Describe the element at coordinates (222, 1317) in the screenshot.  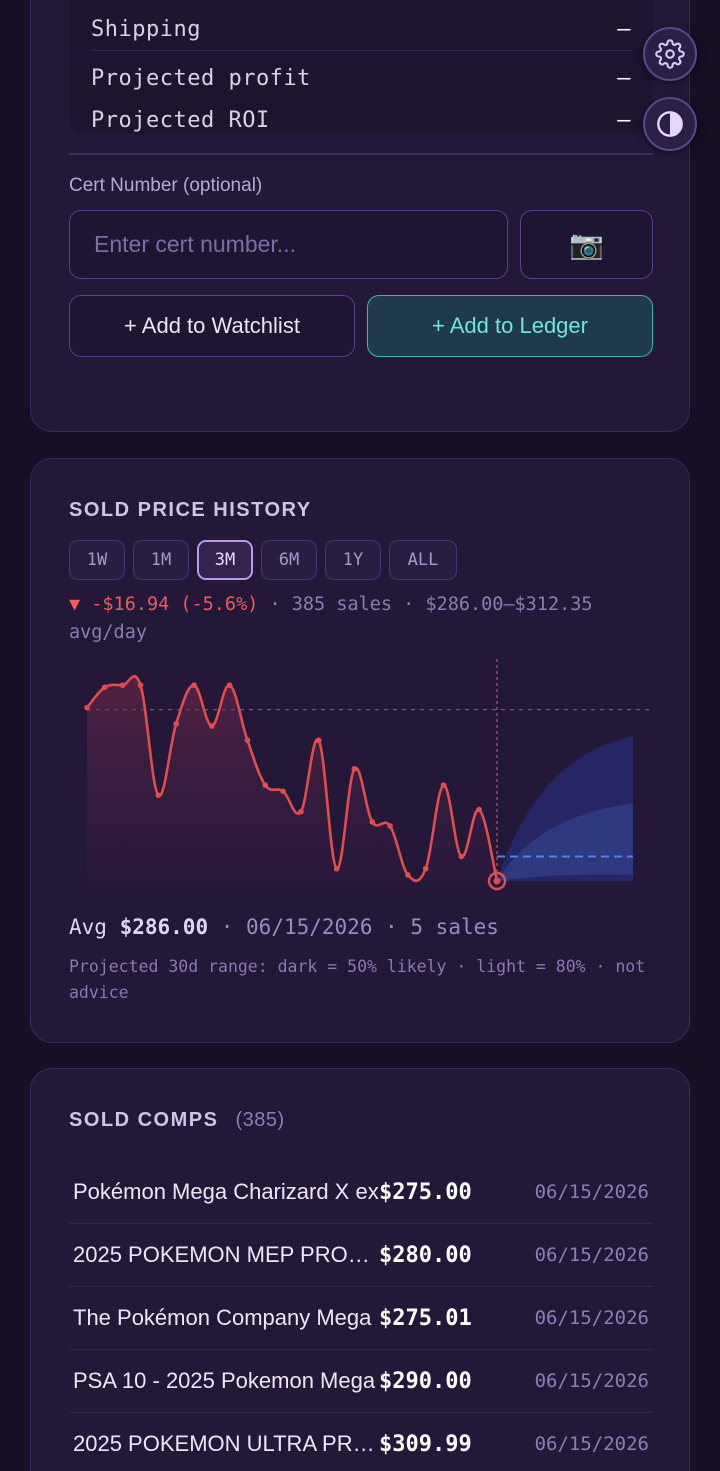
I see `comp-title: The Pokémon Company Mega` at that location.